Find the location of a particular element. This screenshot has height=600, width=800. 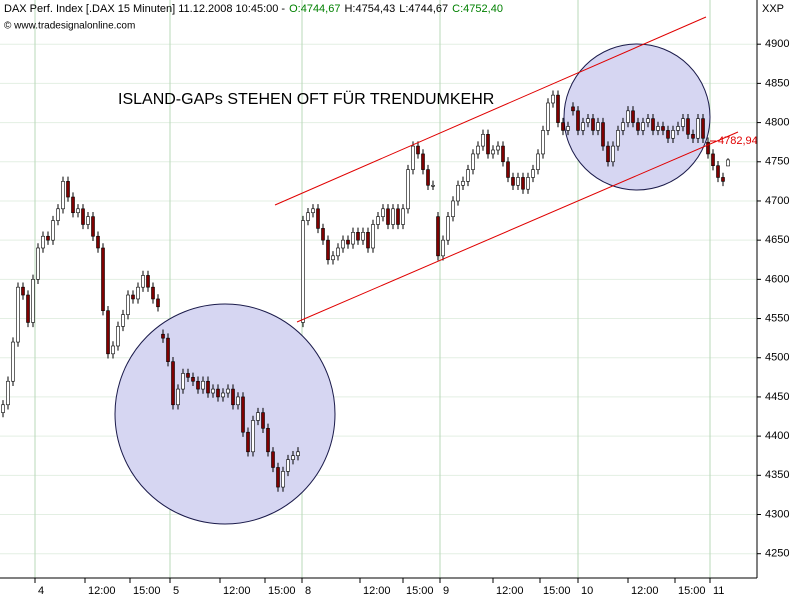

header-low: L:4744,67 is located at coordinates (423, 9).